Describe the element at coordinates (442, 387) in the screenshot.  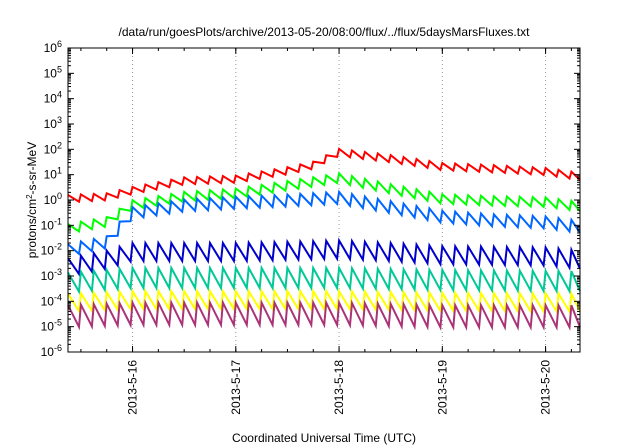
I see `x-tick-label: 2013-5-19` at that location.